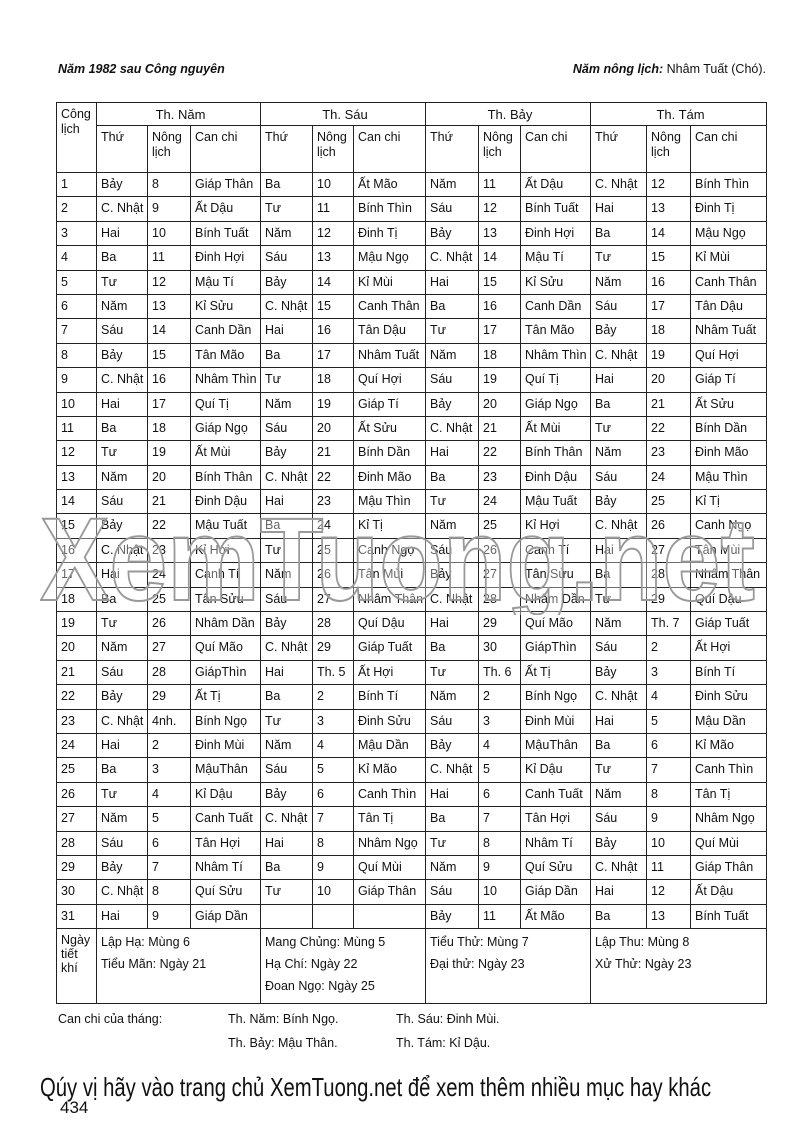 The width and height of the screenshot is (800, 1141). What do you see at coordinates (333, 477) in the screenshot?
I see `lunar-day-cell: 22` at bounding box center [333, 477].